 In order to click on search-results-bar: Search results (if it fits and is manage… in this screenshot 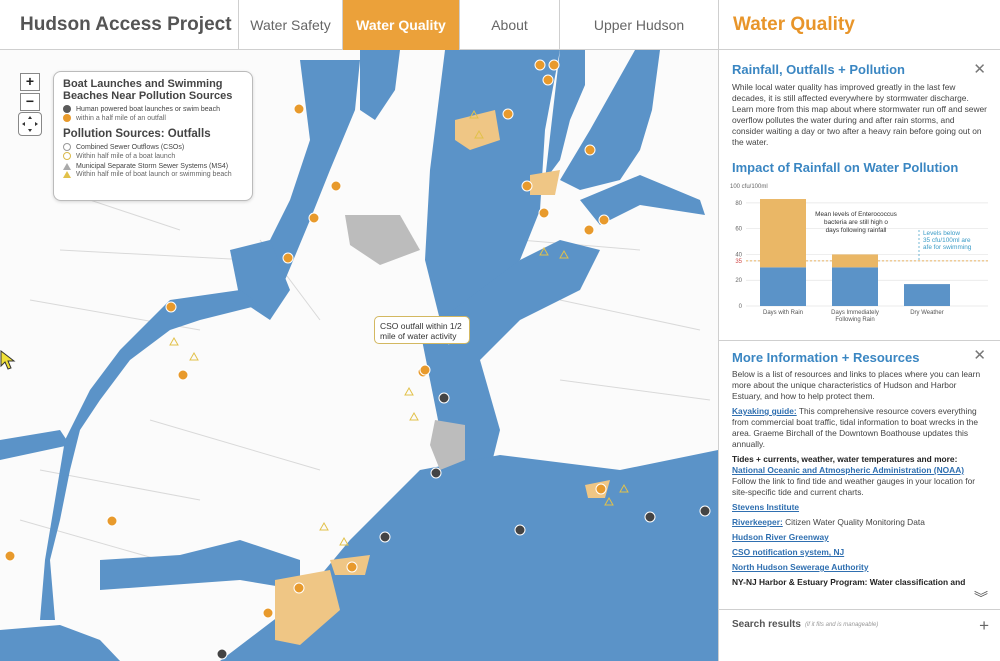, I will do `click(859, 624)`.